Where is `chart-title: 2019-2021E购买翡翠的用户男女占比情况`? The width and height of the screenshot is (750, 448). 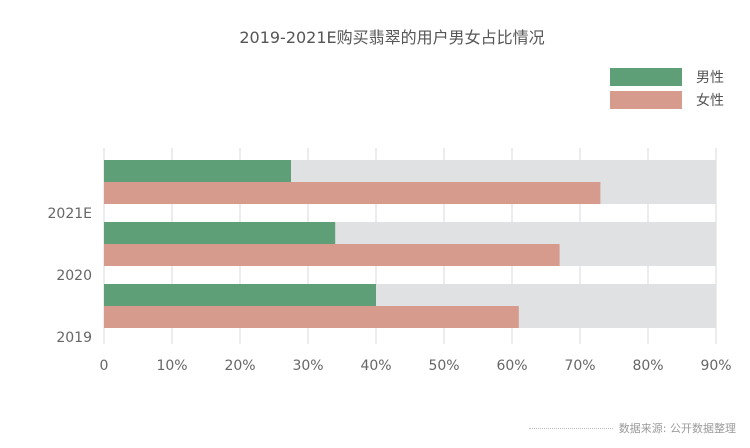
chart-title: 2019-2021E购买翡翠的用户男女占比情况 is located at coordinates (391, 37).